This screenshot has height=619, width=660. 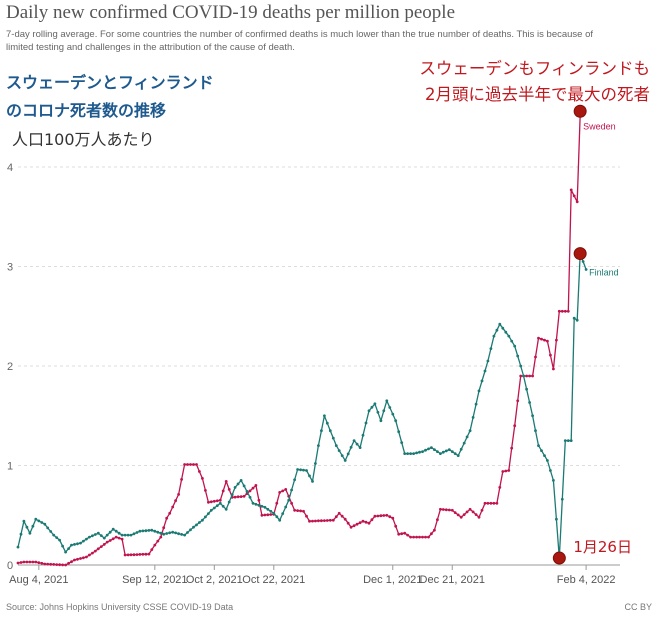 I want to click on x-tick-label: Sep 12, 2021, so click(x=154, y=580).